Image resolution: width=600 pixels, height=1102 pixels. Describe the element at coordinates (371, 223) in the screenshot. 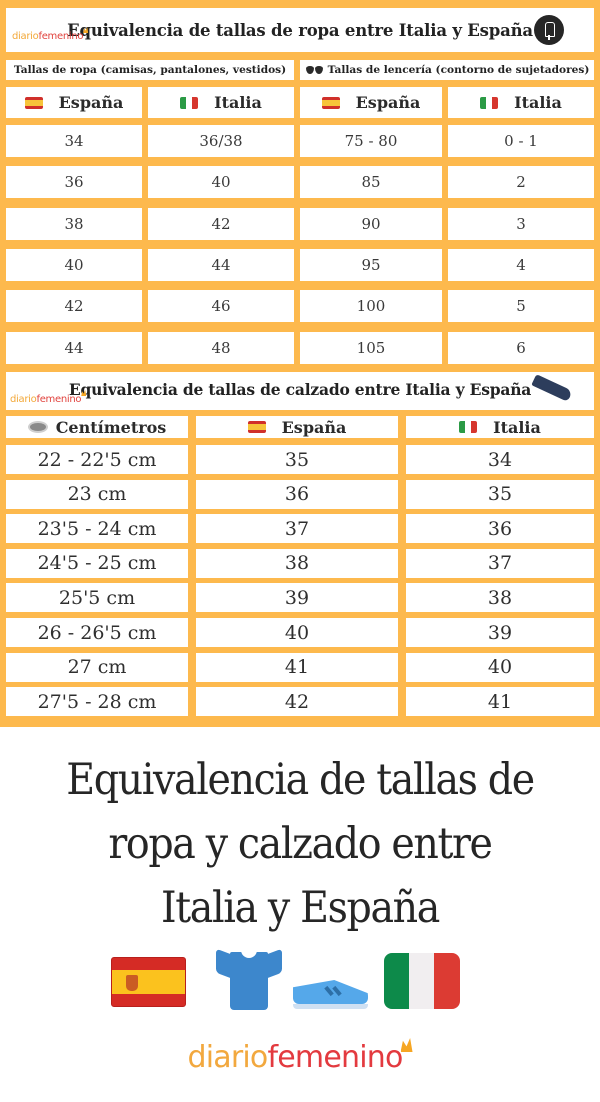

I see `table-cell: 90` at that location.